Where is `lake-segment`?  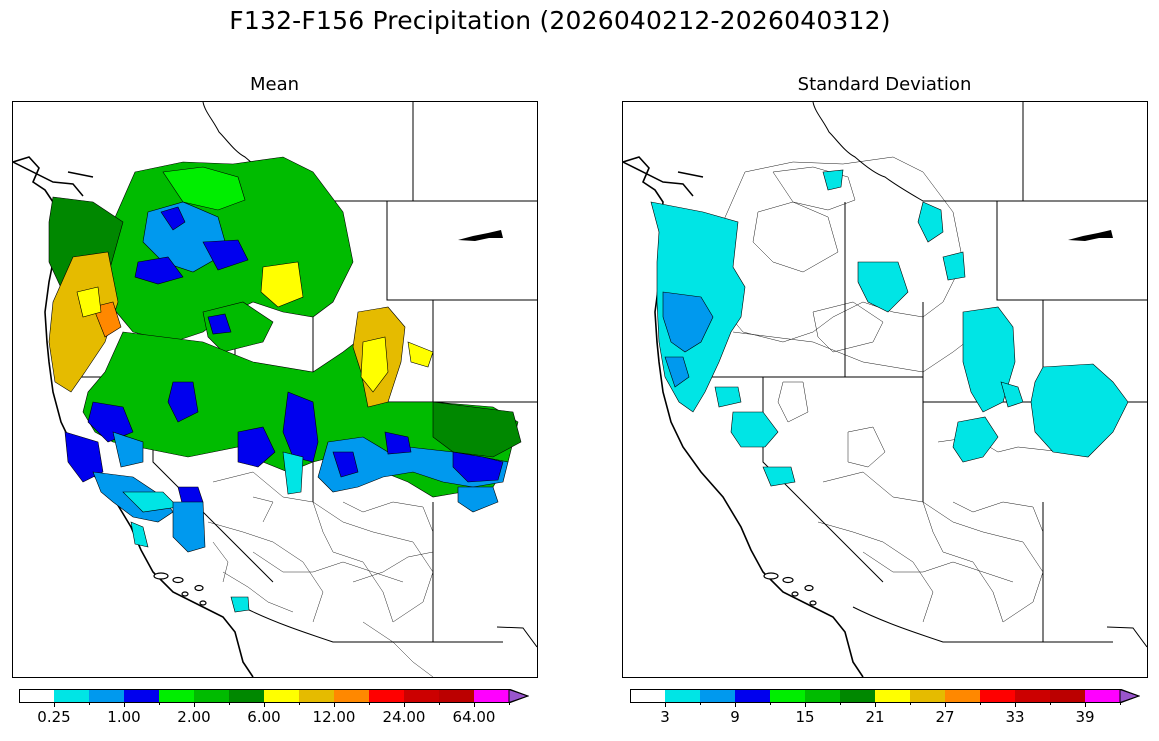
lake-segment is located at coordinates (480, 235).